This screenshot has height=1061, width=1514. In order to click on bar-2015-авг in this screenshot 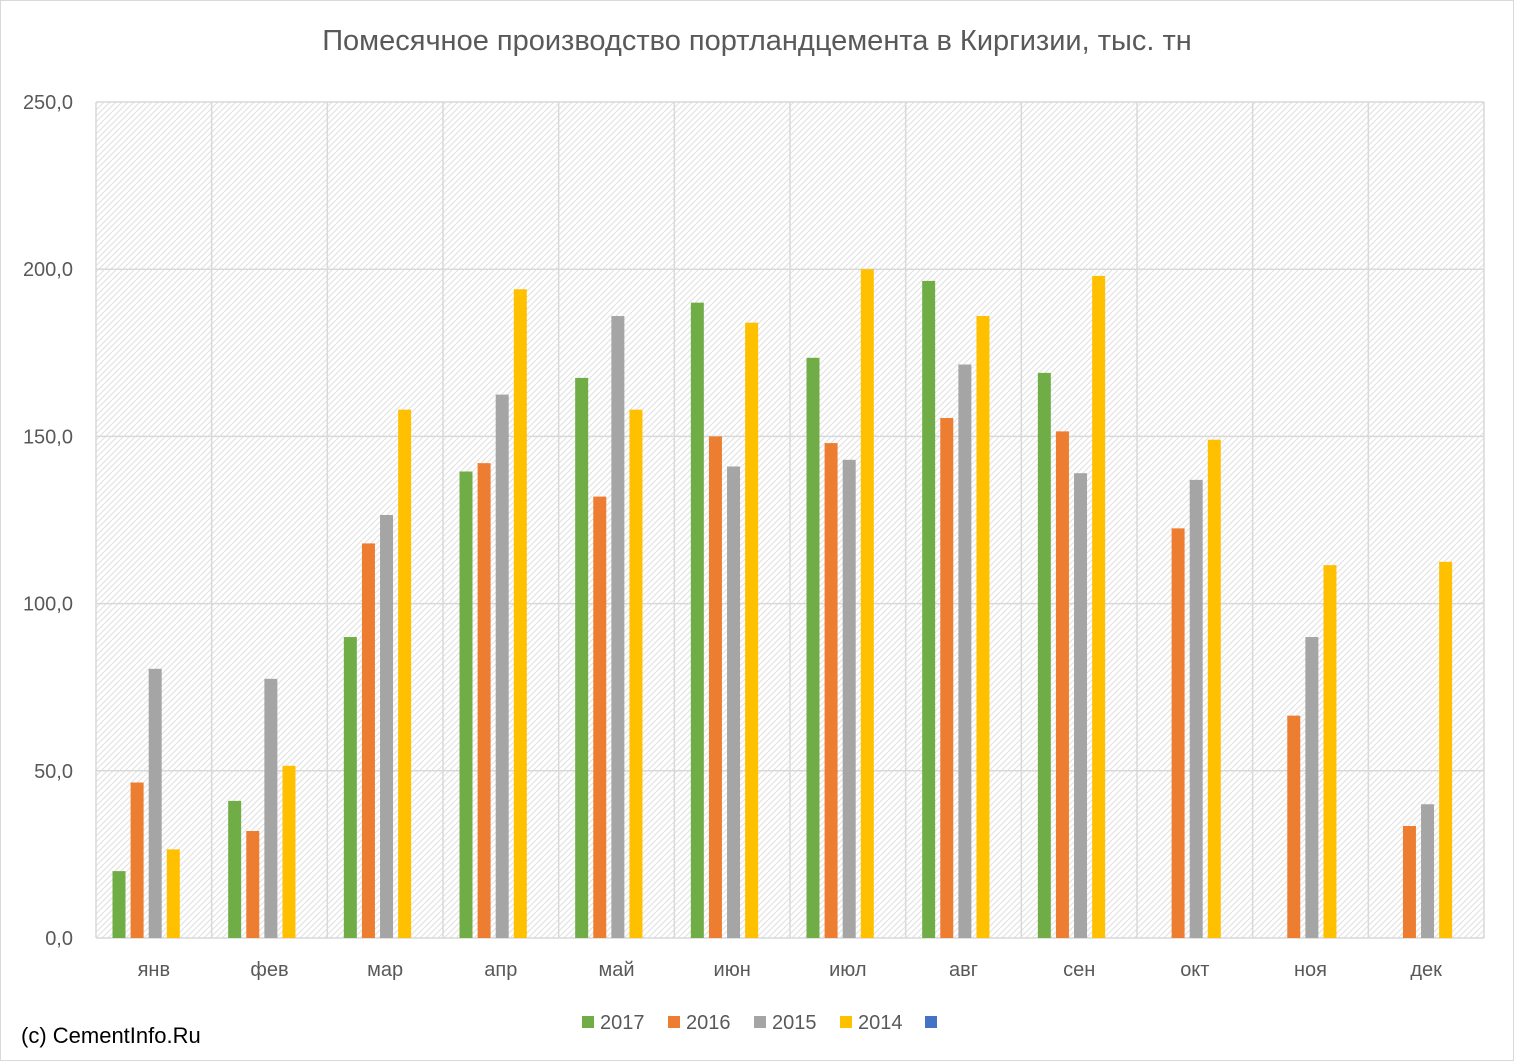, I will do `click(965, 651)`.